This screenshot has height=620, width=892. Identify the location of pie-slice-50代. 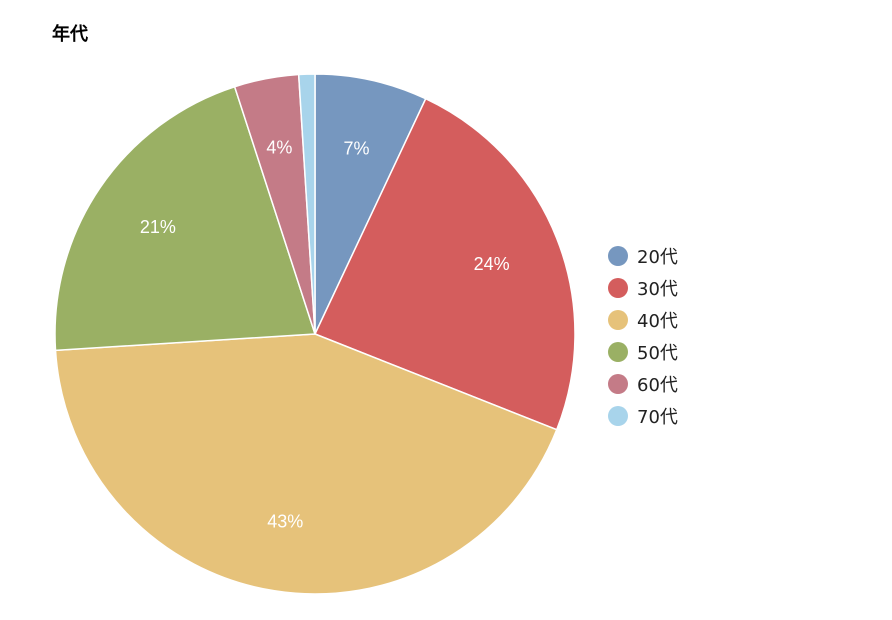
(185, 218).